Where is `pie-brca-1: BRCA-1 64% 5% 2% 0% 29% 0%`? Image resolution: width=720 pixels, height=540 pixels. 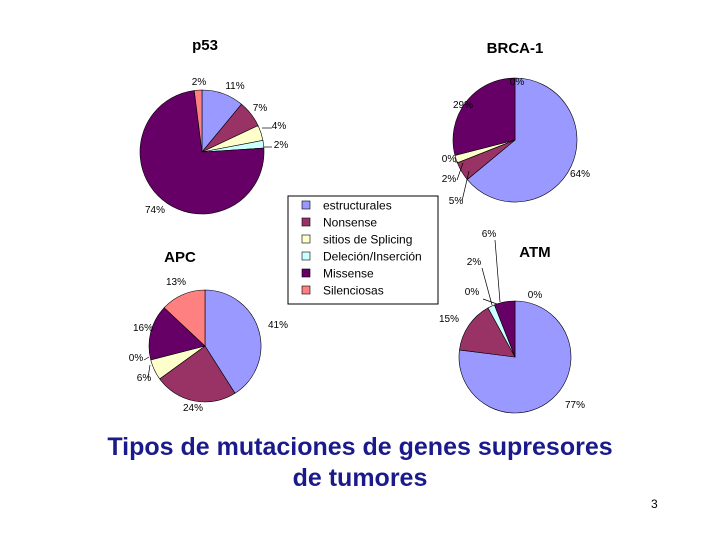 pie-brca-1: BRCA-1 64% 5% 2% 0% 29% 0% is located at coordinates (516, 123).